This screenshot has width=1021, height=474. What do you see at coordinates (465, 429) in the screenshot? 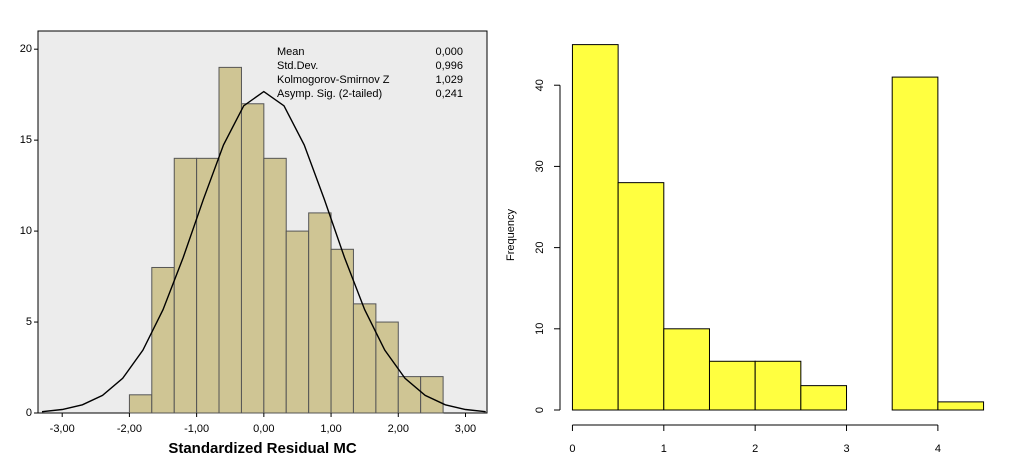
I see `x-tick-label: 3,00` at bounding box center [465, 429].